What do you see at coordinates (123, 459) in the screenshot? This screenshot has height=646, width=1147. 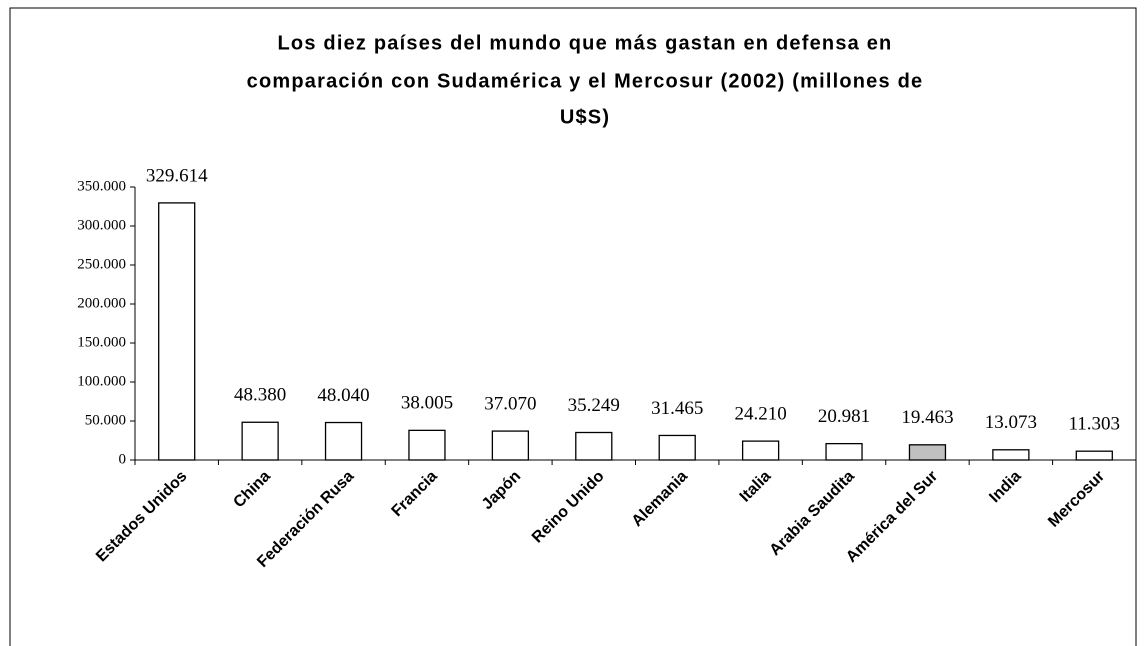 I see `y-tick-label: 0` at bounding box center [123, 459].